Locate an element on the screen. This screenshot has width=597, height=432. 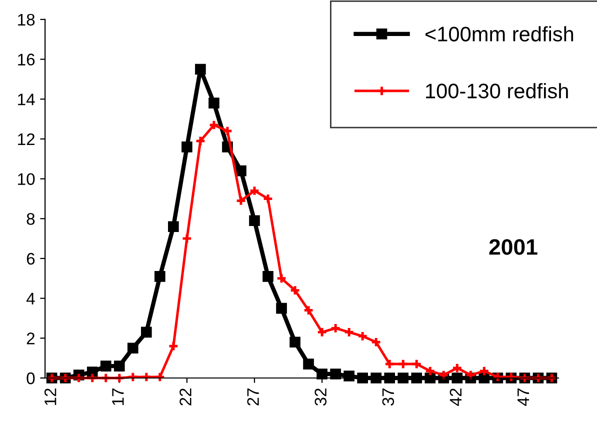
y-tick-label: 10 is located at coordinates (26, 179).